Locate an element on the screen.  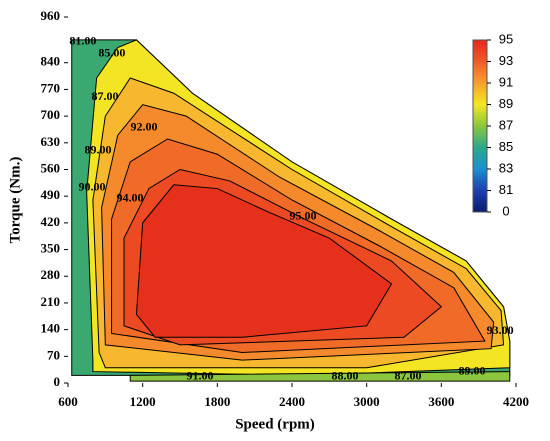
colorbar is located at coordinates (480, 126).